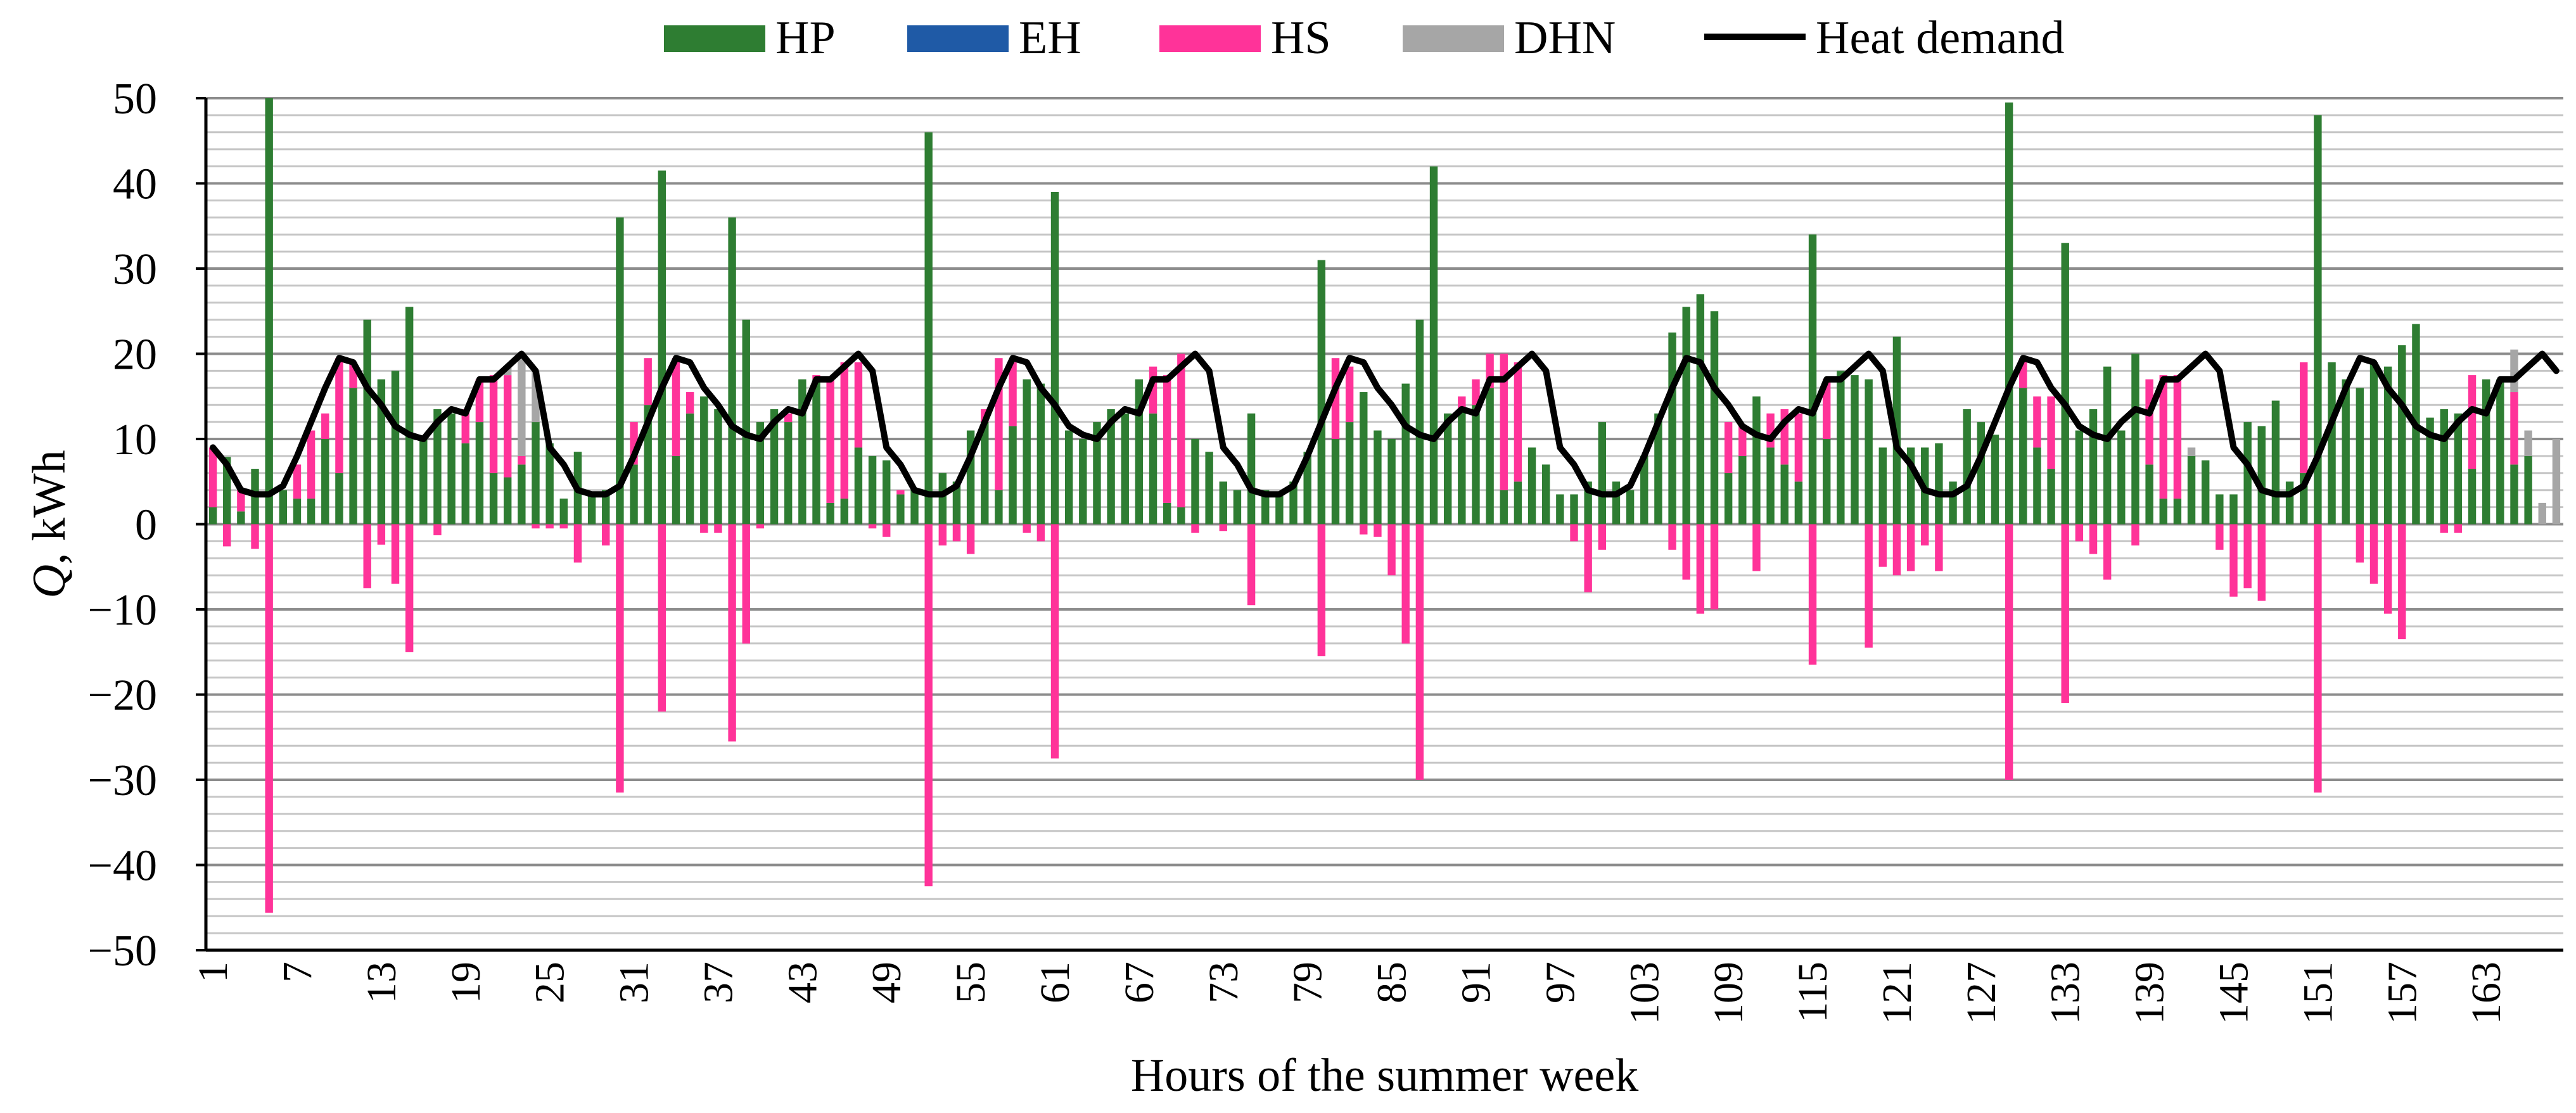  Describe the element at coordinates (1565, 38) in the screenshot. I see `legend-label: DHN` at that location.